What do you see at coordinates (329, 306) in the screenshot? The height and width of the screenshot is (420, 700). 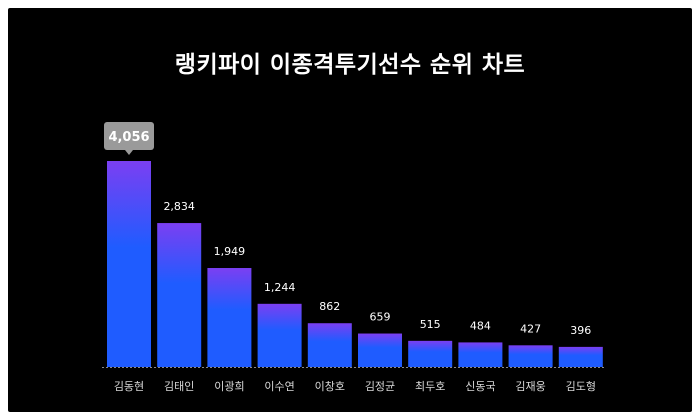 I see `data-label: 862` at bounding box center [329, 306].